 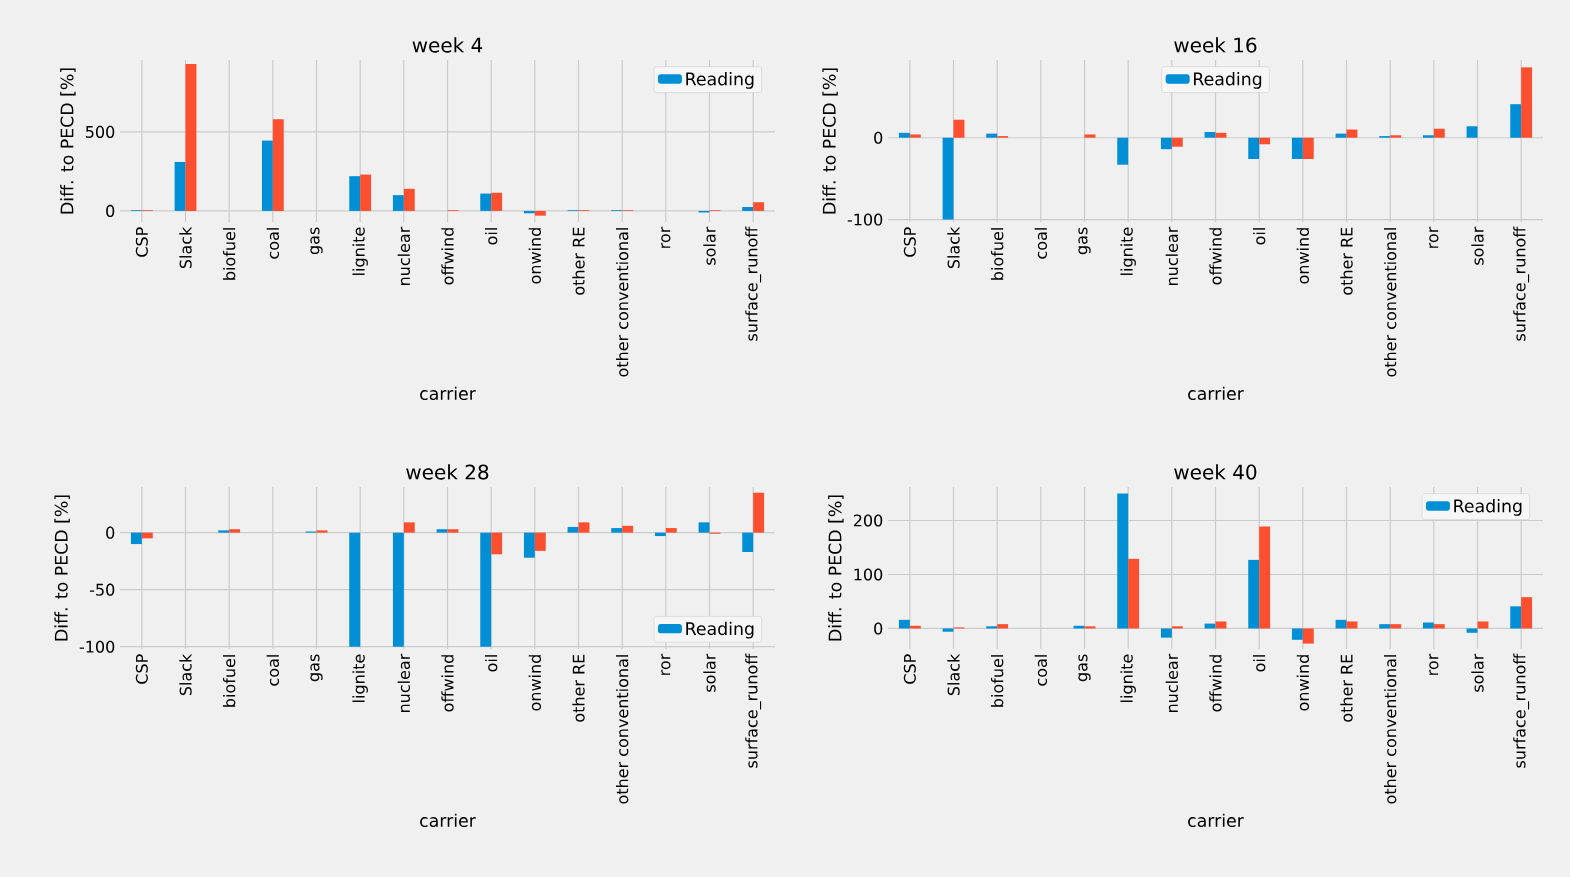 What do you see at coordinates (1215, 45) in the screenshot?
I see `chart-title: week 16` at bounding box center [1215, 45].